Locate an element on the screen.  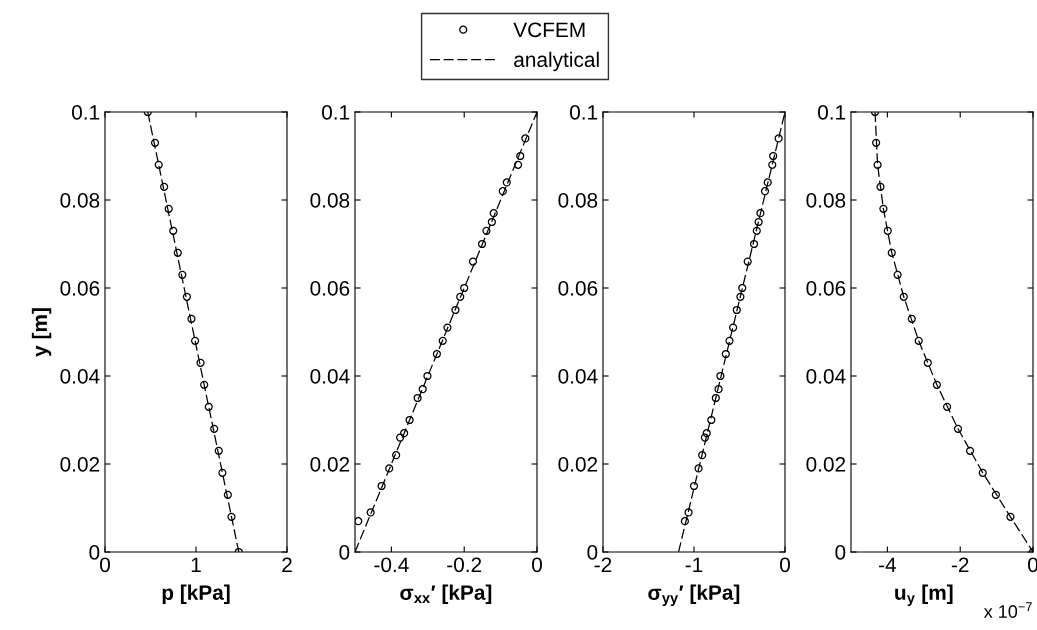
x-tick-label: -0.2 is located at coordinates (464, 565).